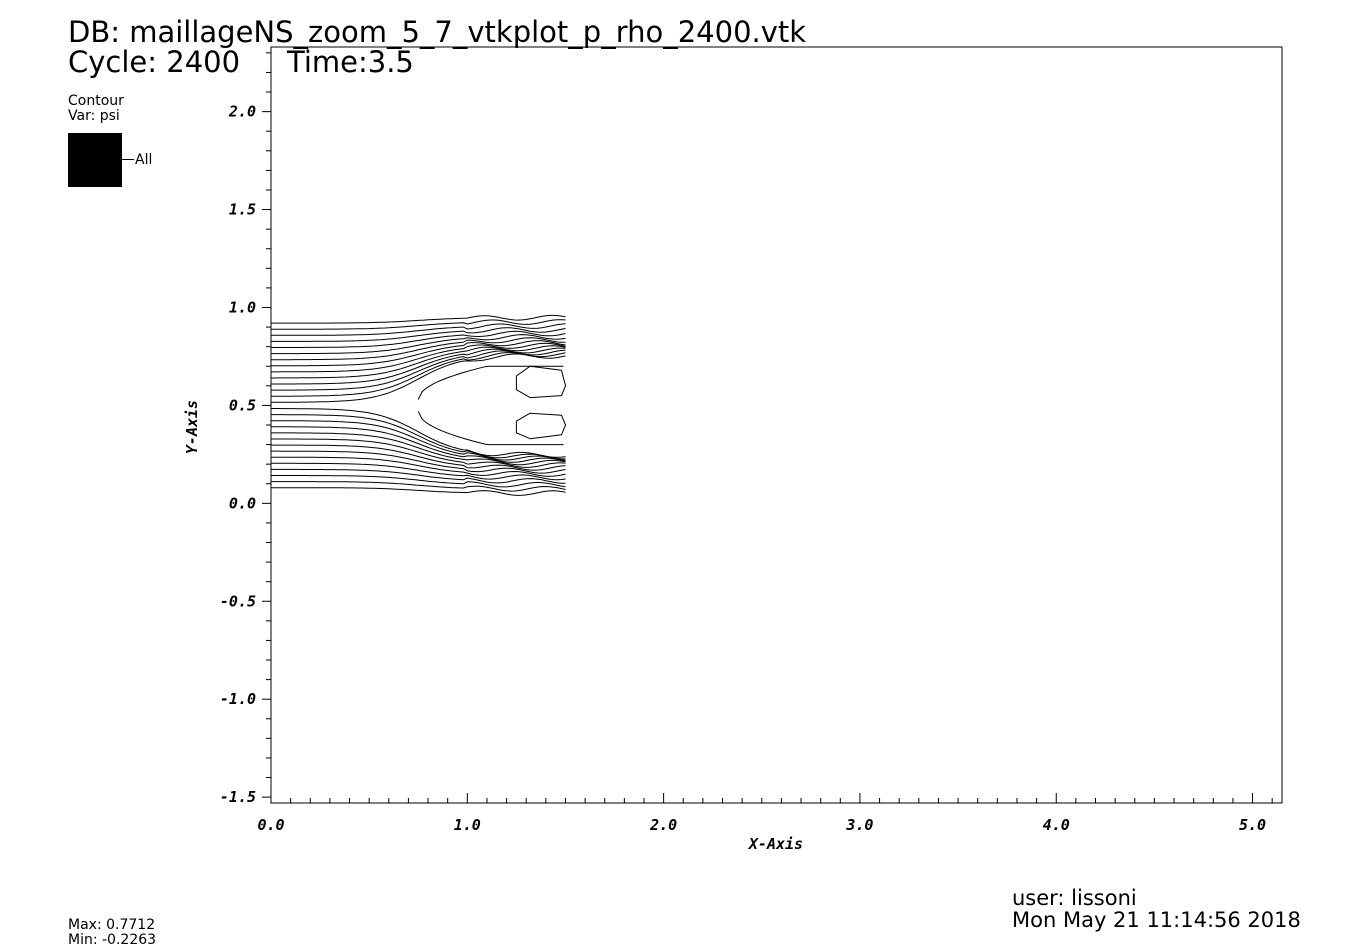 This screenshot has width=1351, height=948. Describe the element at coordinates (270, 825) in the screenshot. I see `x-tick-label: 0.0` at that location.